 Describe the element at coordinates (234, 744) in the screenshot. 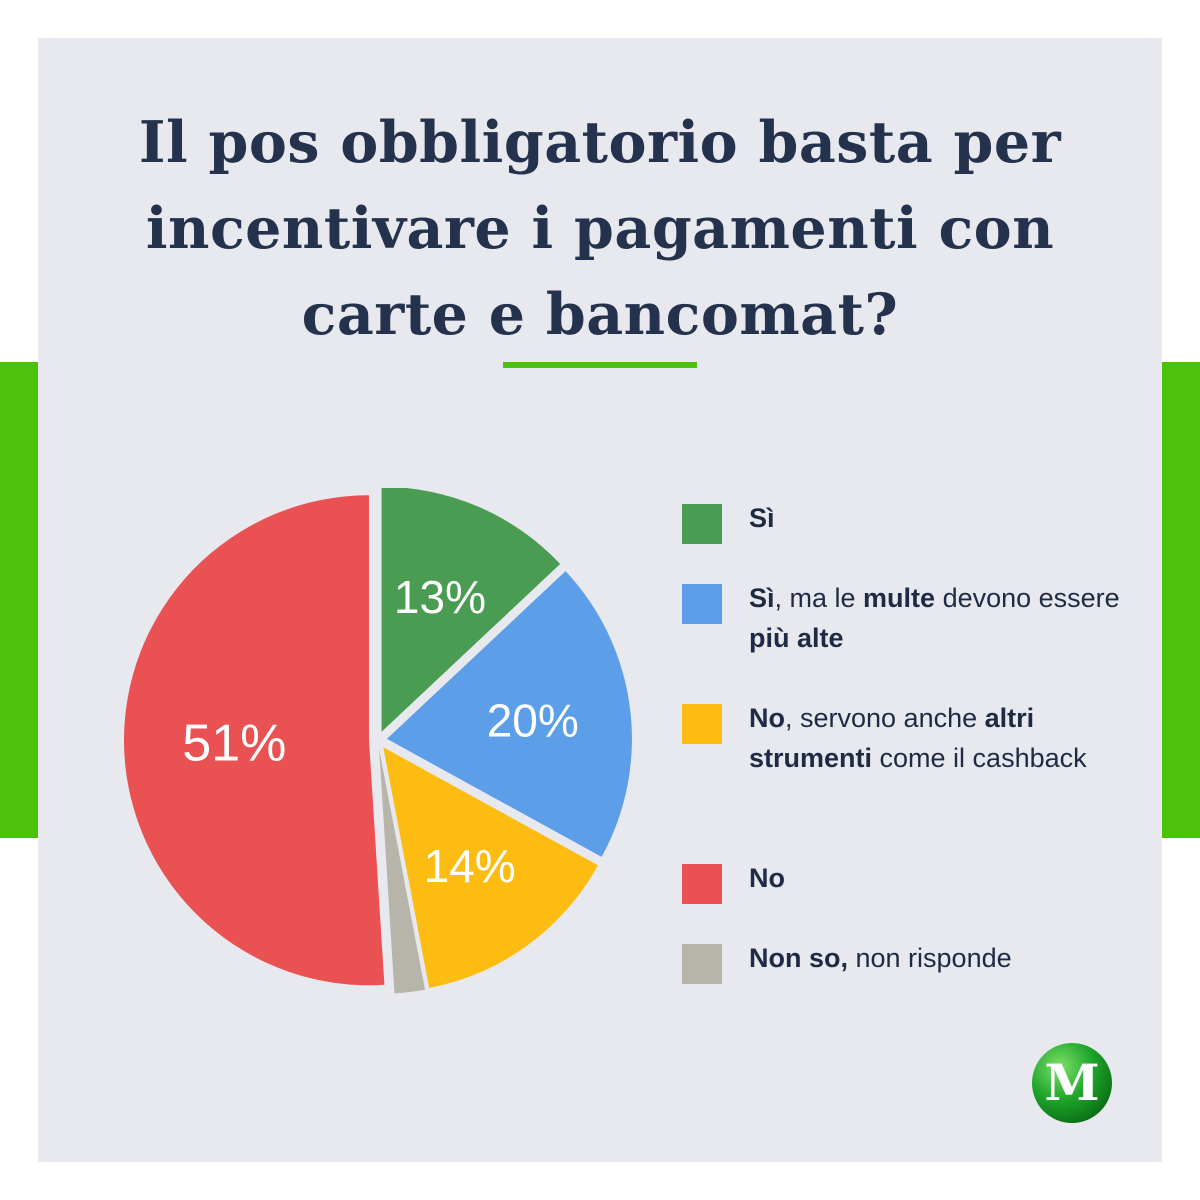

I see `slice-label-no: 51%` at that location.